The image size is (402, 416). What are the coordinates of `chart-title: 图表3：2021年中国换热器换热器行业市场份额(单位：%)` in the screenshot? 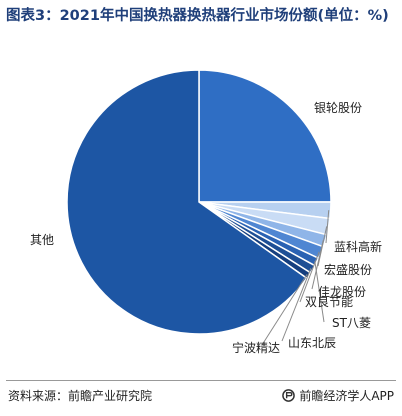 It's located at (197, 16).